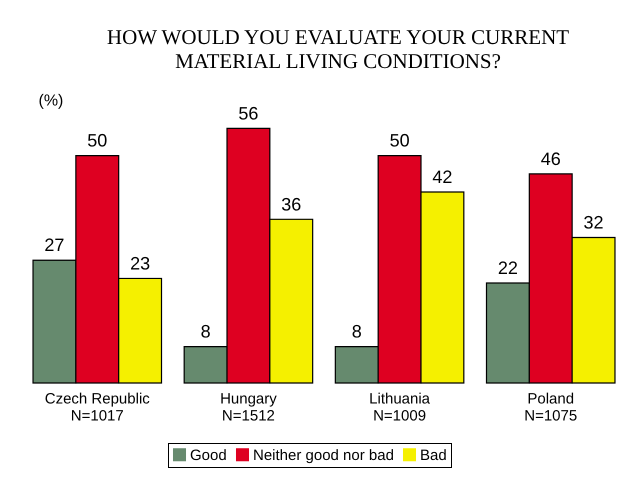 The image size is (629, 483). I want to click on data-label: 42, so click(442, 177).